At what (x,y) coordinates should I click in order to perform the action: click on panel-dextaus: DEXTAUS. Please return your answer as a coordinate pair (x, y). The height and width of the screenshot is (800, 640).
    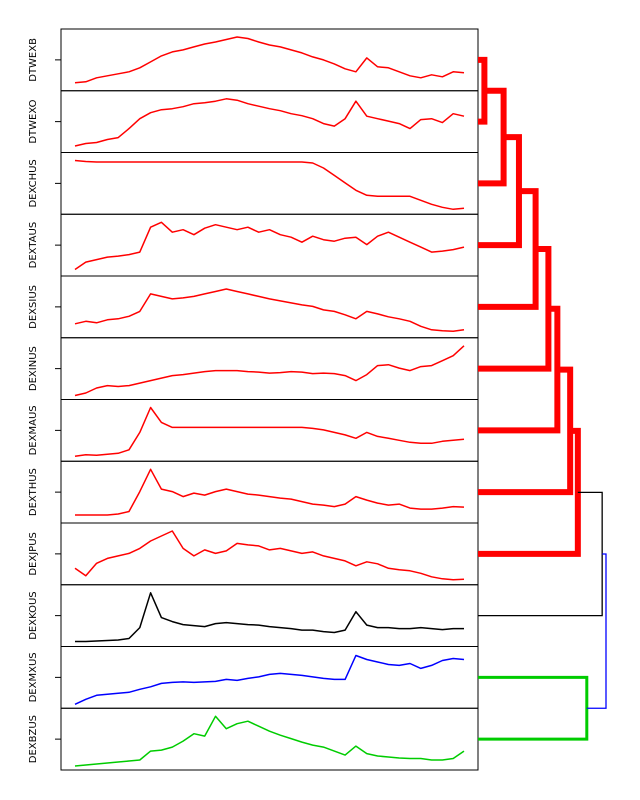
    Looking at the image, I should click on (253, 245).